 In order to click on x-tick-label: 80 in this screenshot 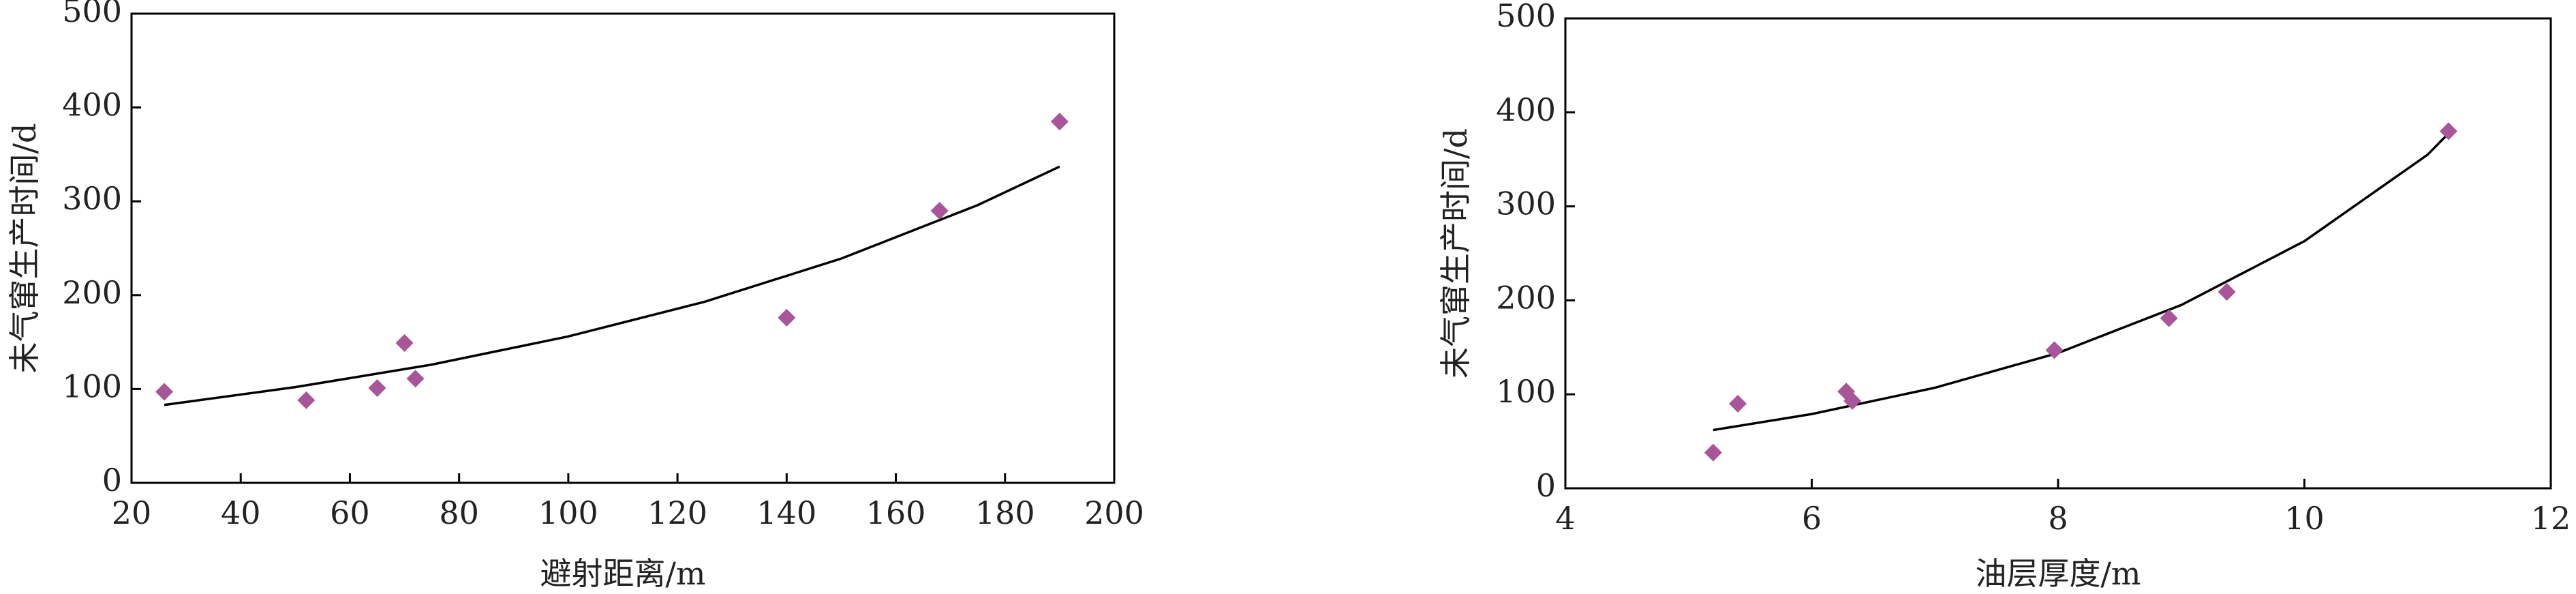, I will do `click(459, 512)`.